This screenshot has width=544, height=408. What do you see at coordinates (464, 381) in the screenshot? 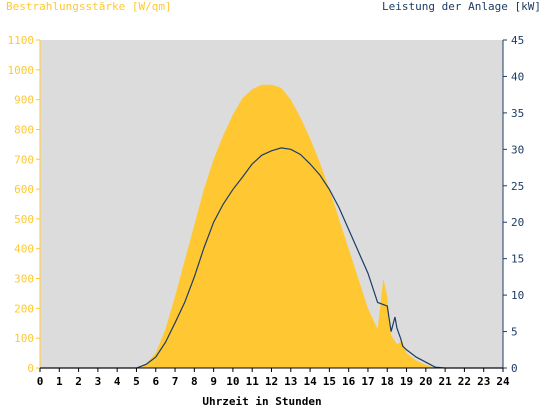
I see `x-tick-label: 22` at bounding box center [464, 381].